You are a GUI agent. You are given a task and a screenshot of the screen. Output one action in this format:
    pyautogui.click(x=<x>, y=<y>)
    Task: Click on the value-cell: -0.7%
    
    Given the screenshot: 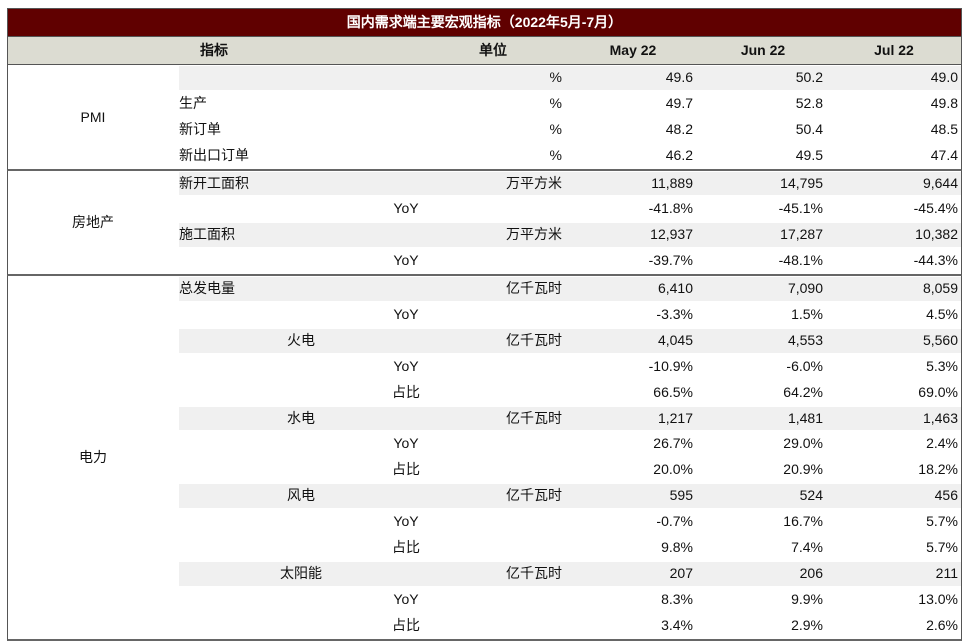 What is the action you would take?
    pyautogui.click(x=674, y=521)
    